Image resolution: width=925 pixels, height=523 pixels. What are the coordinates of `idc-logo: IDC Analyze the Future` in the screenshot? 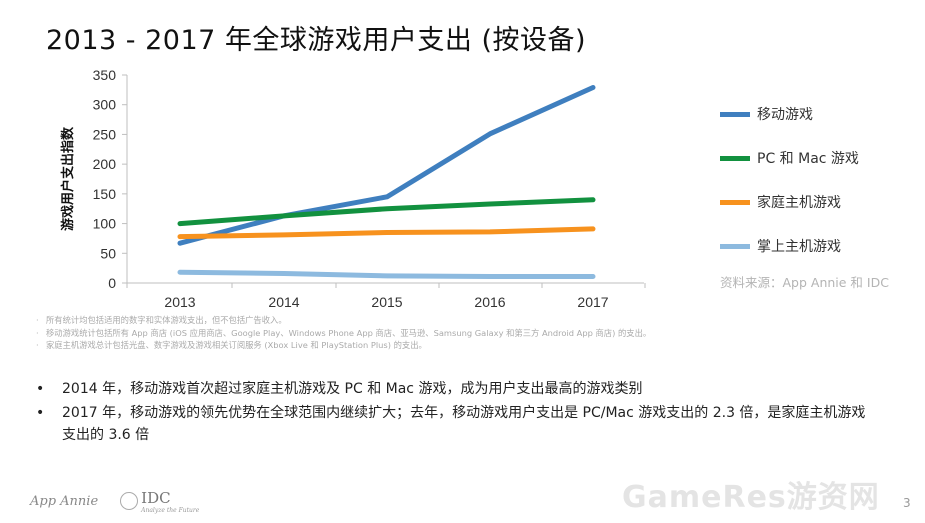 It's located at (159, 501).